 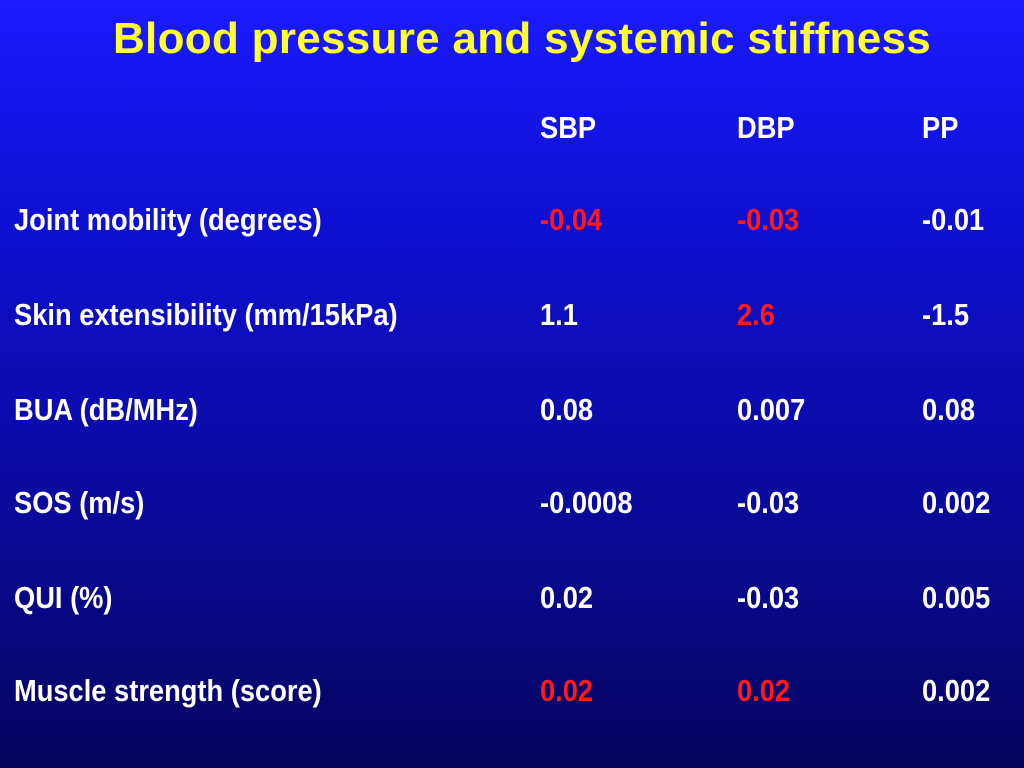 What do you see at coordinates (168, 219) in the screenshot?
I see `row-label-joint-mobility: Joint mobility (degrees)` at bounding box center [168, 219].